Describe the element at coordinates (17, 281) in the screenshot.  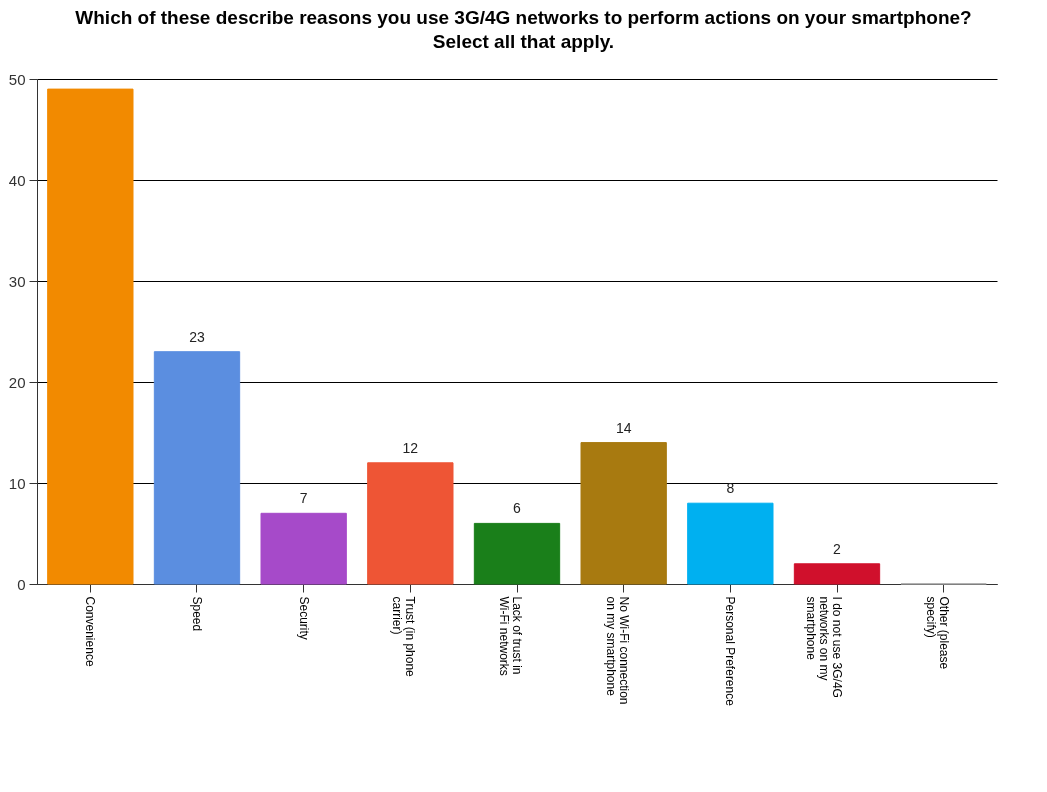
I see `y-tick-label: 30` at that location.